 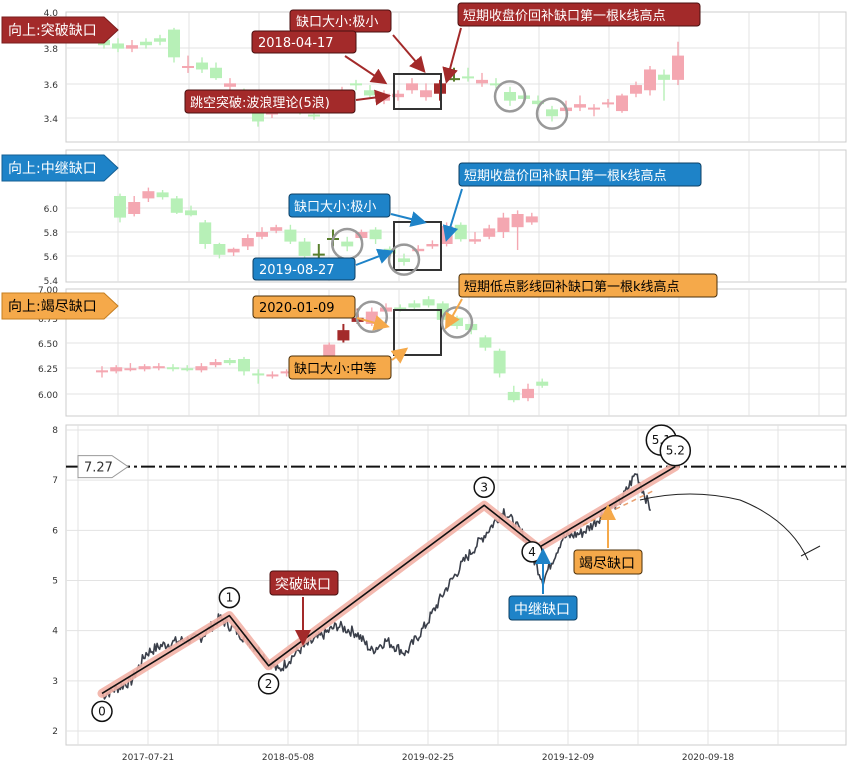 I want to click on panel-breakaway-tag-text: 向上:突破缺口, so click(x=52, y=31).